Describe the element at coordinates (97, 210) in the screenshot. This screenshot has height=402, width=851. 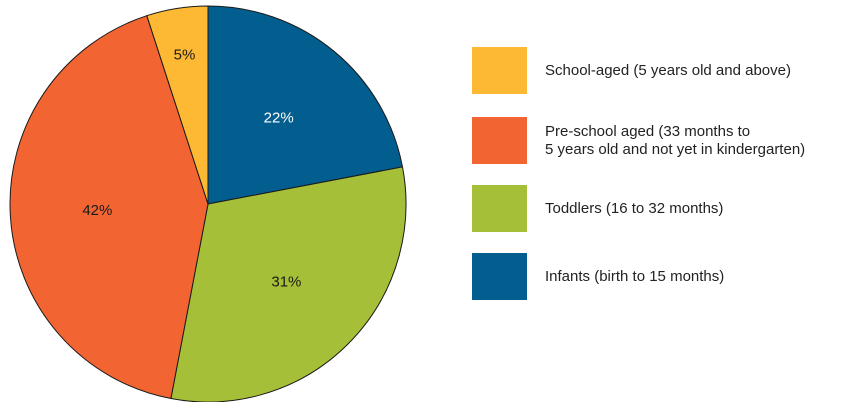
I see `slice-label-2: 42%` at that location.